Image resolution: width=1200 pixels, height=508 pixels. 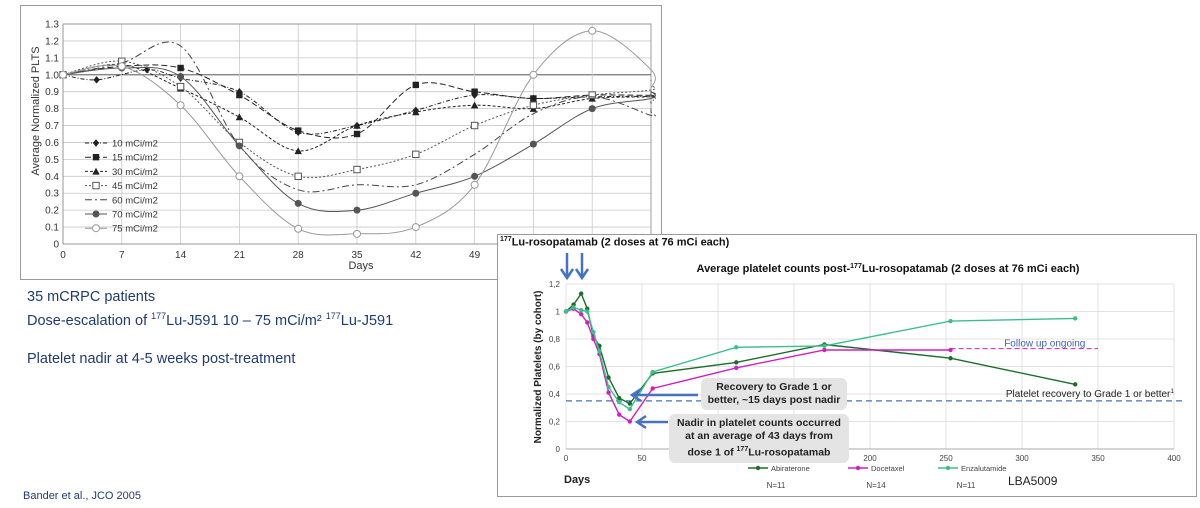 What do you see at coordinates (774, 269) in the screenshot?
I see `chart2-title-prefix: Average platelet counts post-` at bounding box center [774, 269].